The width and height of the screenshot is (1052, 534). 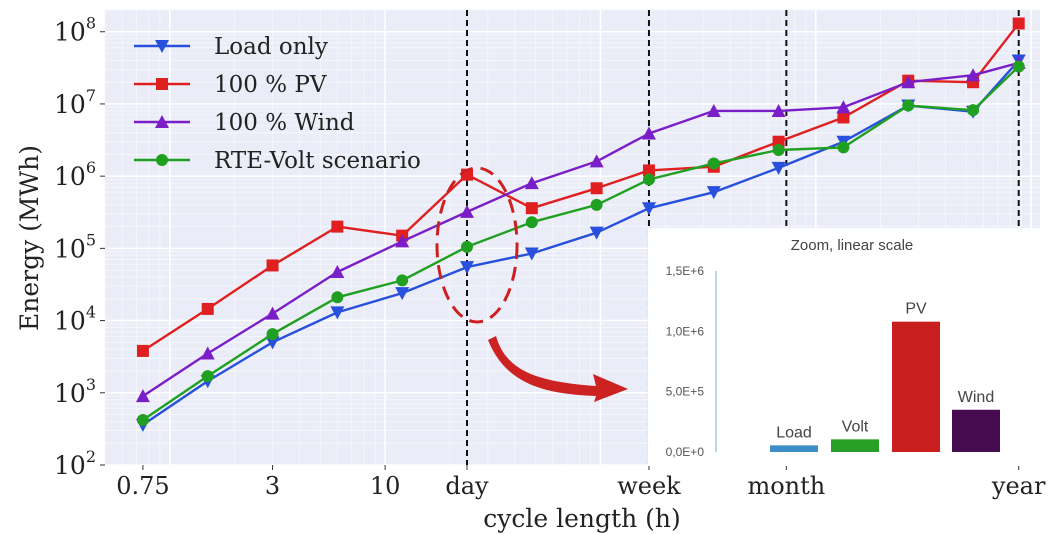 What do you see at coordinates (685, 392) in the screenshot?
I see `inset-y-tick-label: 5,0E+5` at bounding box center [685, 392].